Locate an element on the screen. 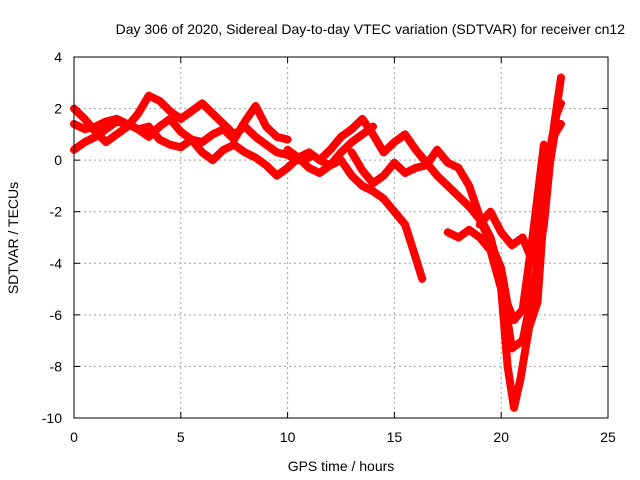 This screenshot has height=480, width=640. y-tick-label: 2 is located at coordinates (58, 109).